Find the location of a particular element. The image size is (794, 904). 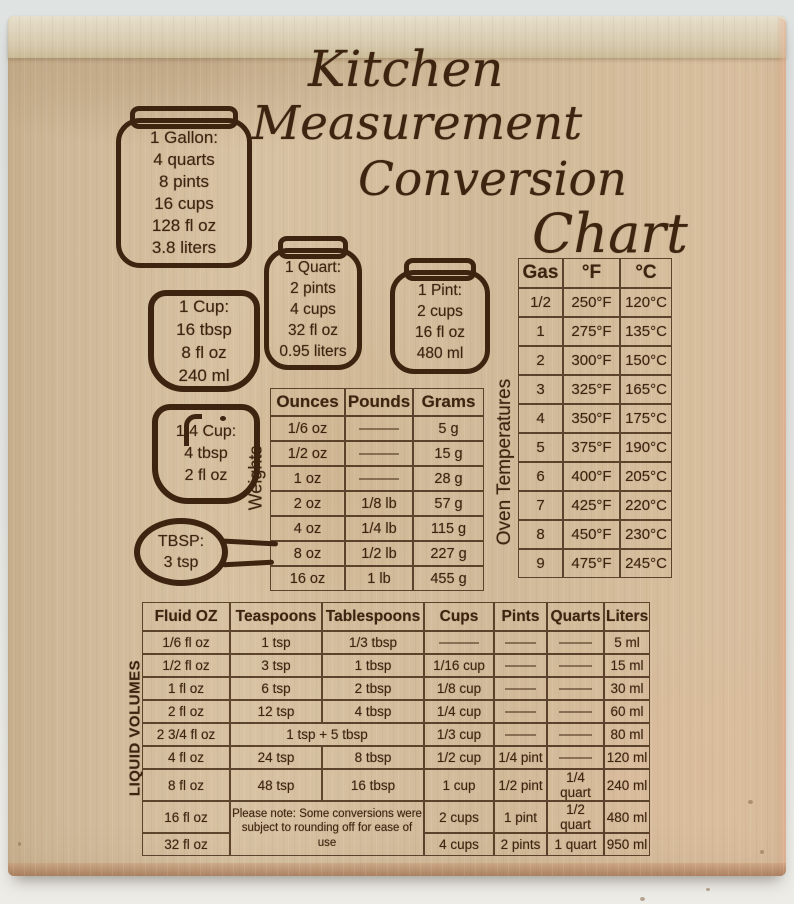

column-header: Teaspoons is located at coordinates (276, 616).